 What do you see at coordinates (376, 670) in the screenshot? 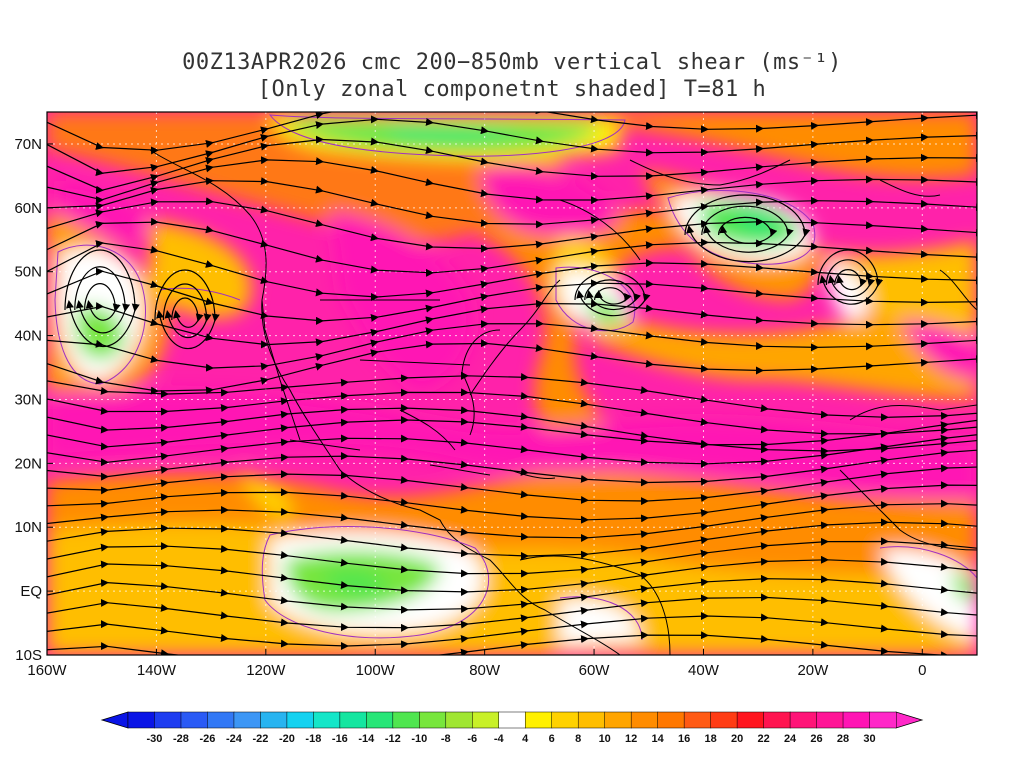
I see `lon-tick-label: 100W` at bounding box center [376, 670].